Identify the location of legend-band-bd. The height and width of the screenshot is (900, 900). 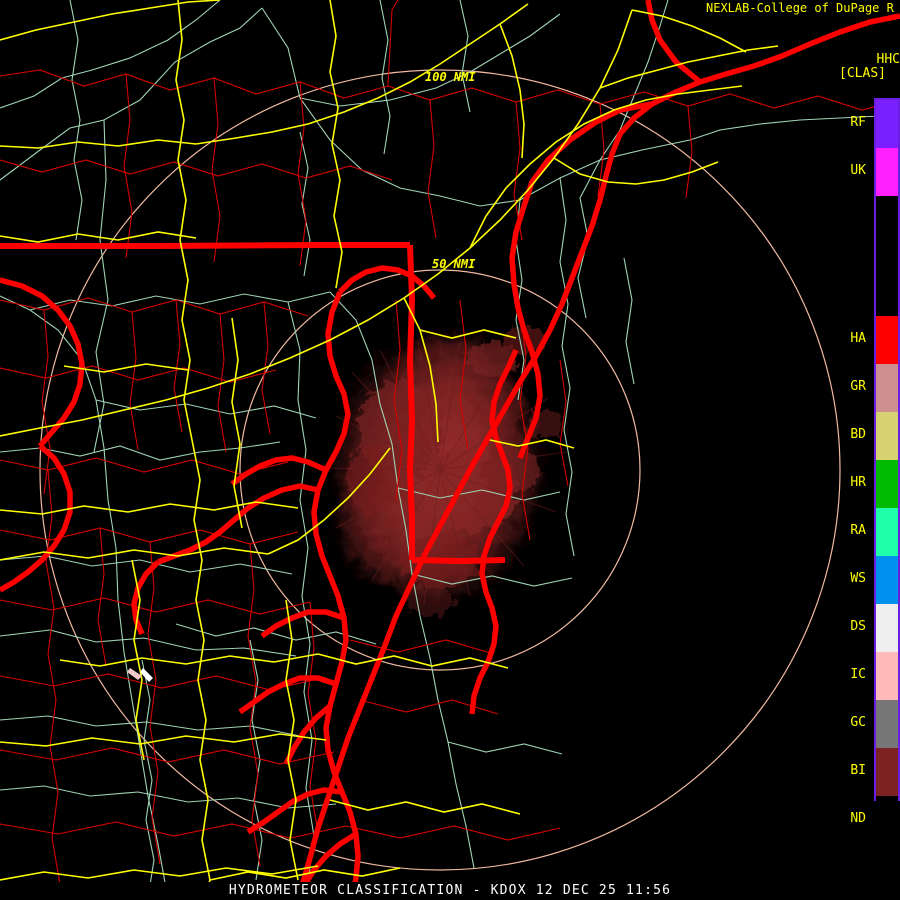
(887, 436).